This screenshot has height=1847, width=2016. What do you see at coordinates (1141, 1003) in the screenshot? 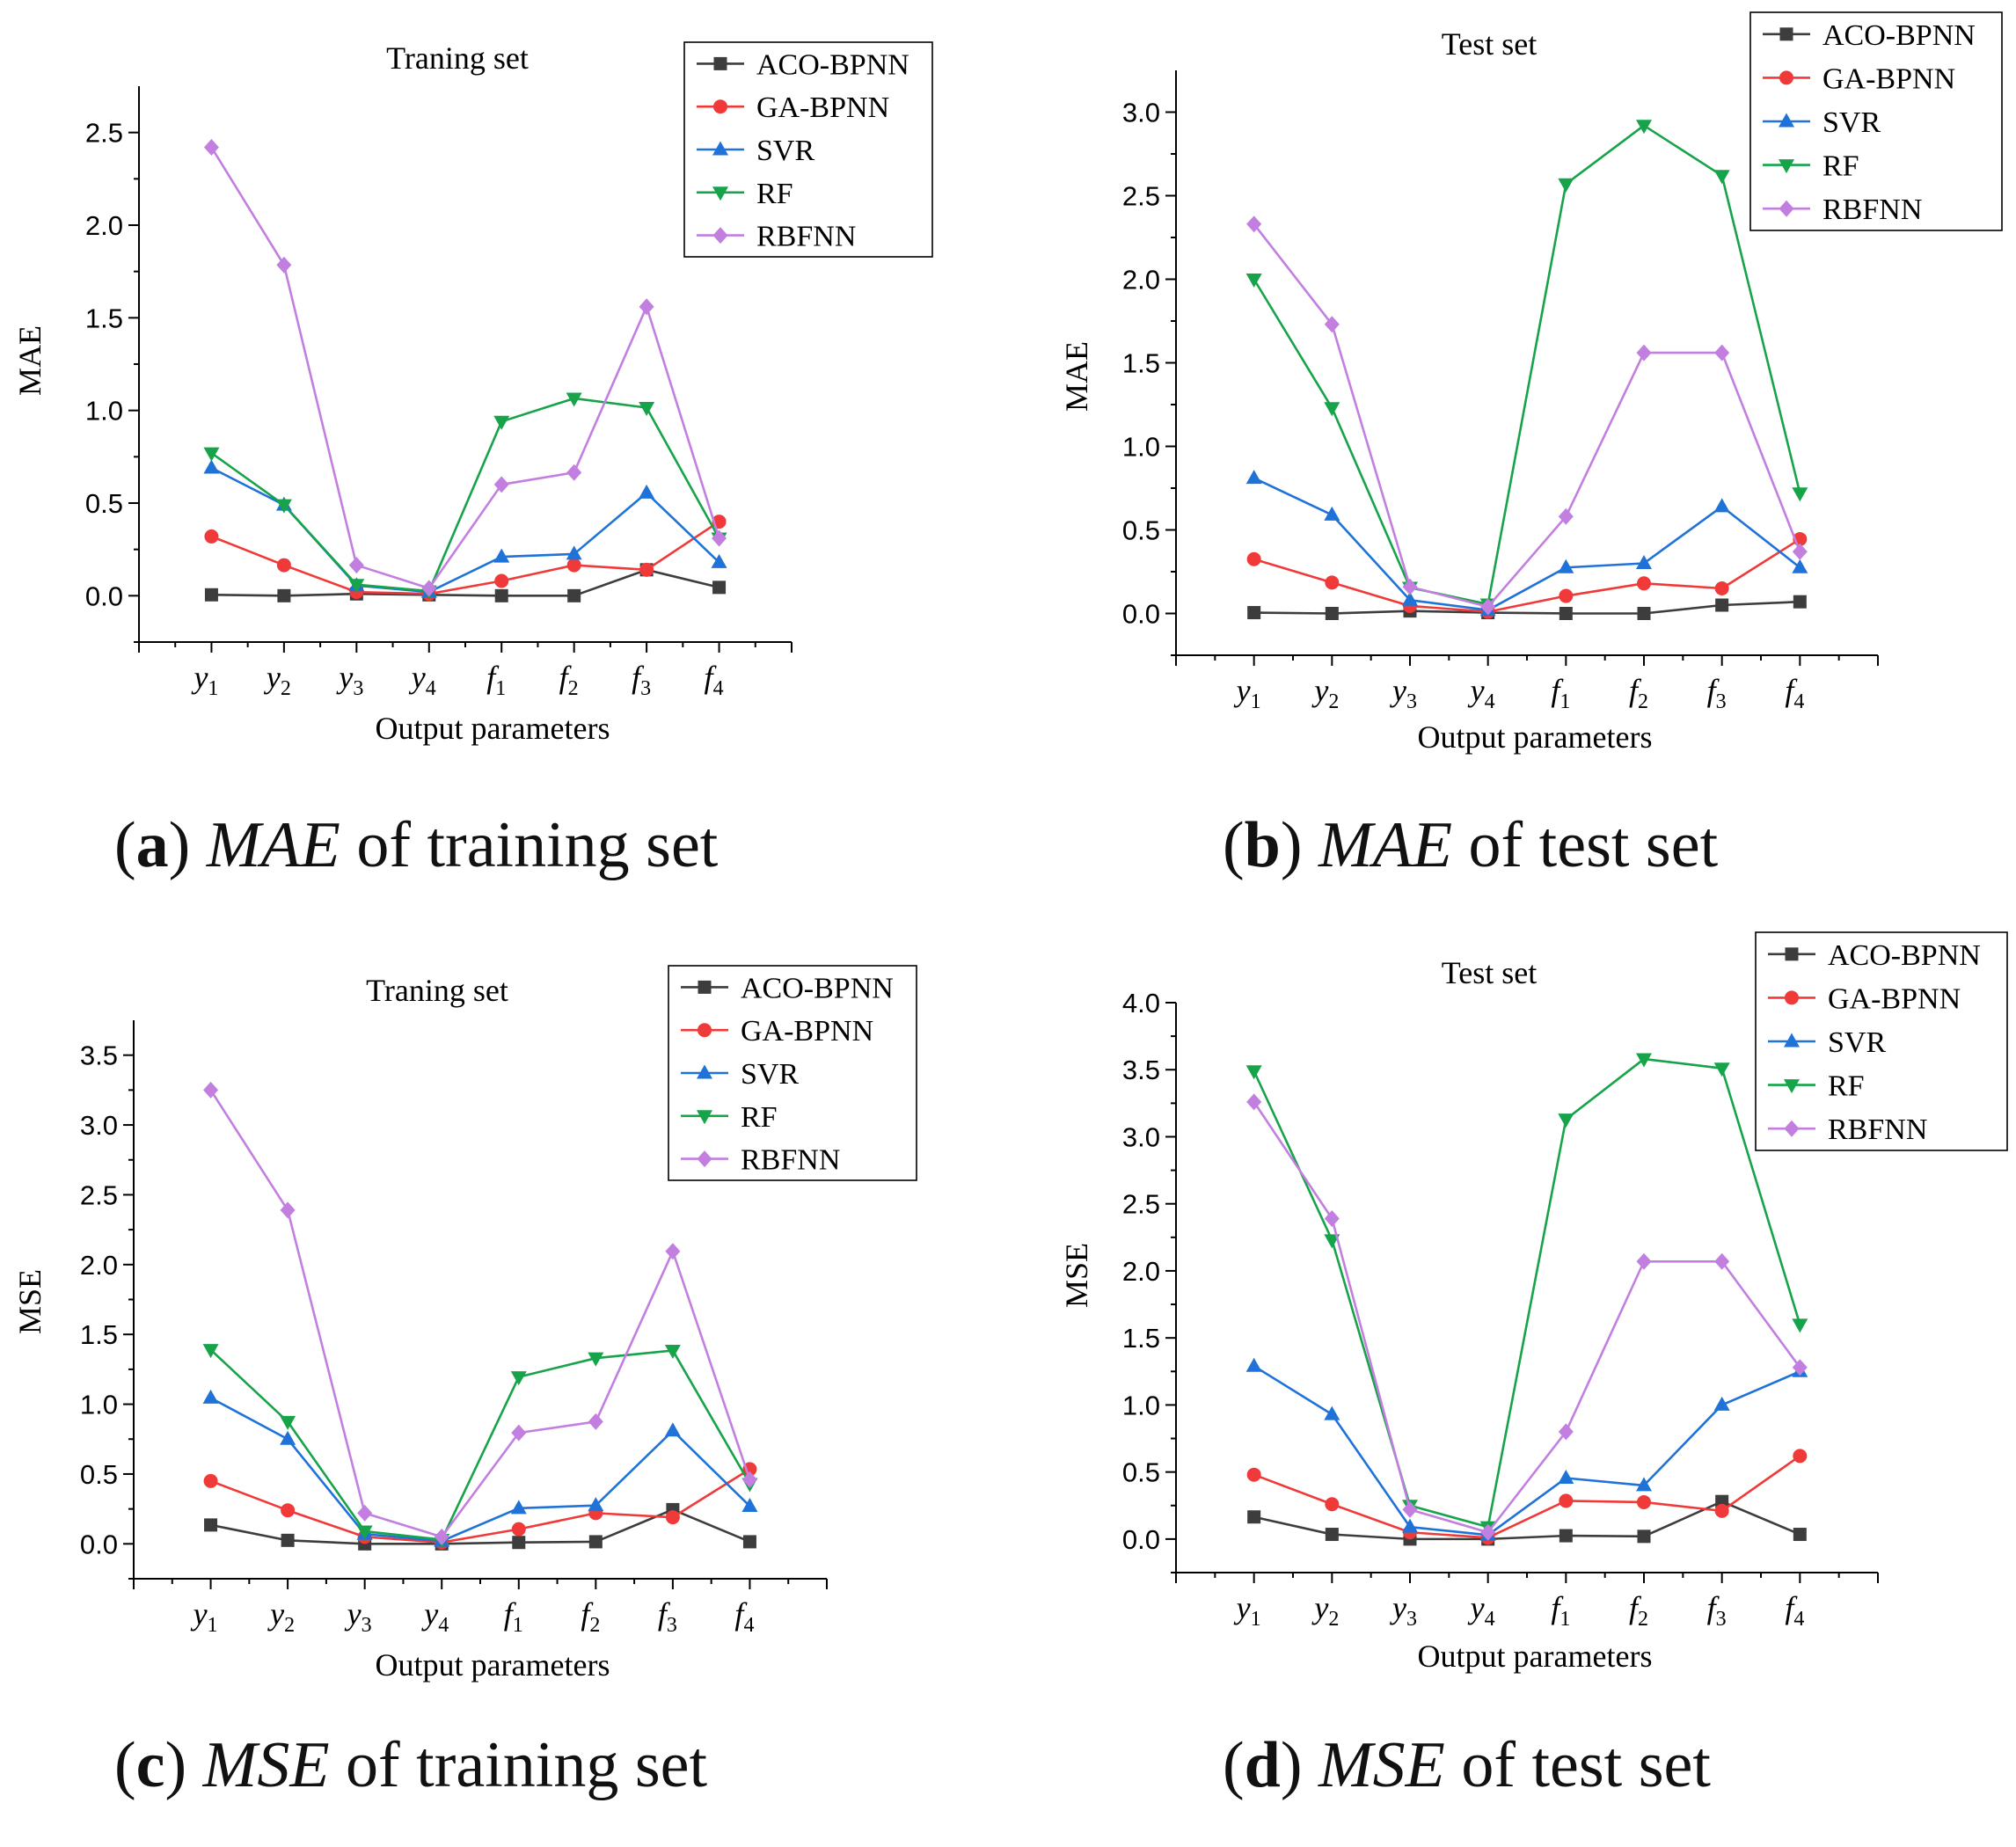
I see `y-tick-label: 4.0` at bounding box center [1141, 1003].